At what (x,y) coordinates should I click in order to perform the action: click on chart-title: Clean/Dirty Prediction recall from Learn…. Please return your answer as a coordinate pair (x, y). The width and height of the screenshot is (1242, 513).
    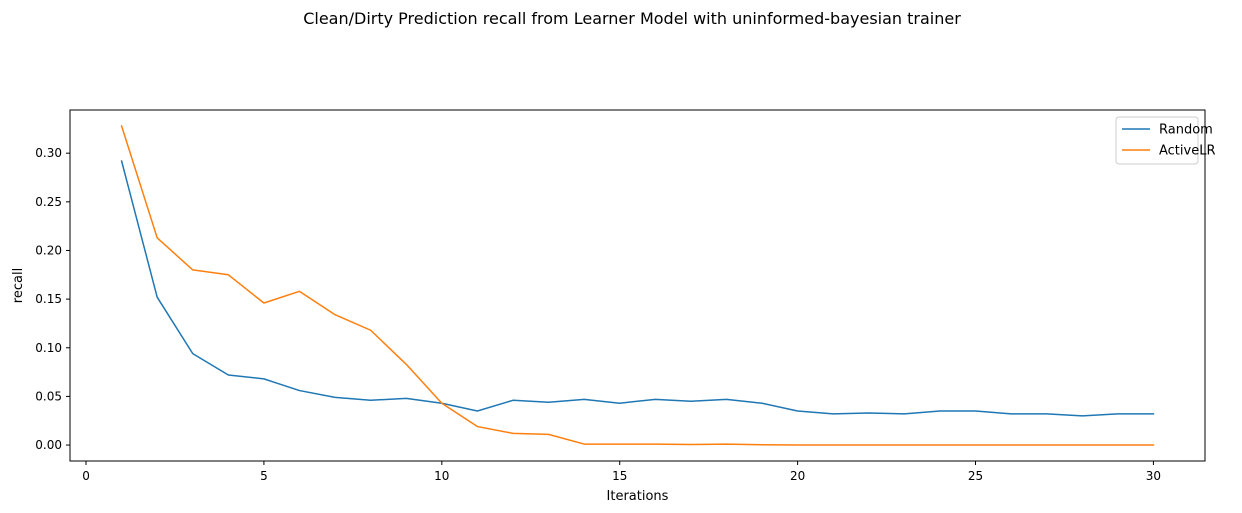
    Looking at the image, I should click on (632, 18).